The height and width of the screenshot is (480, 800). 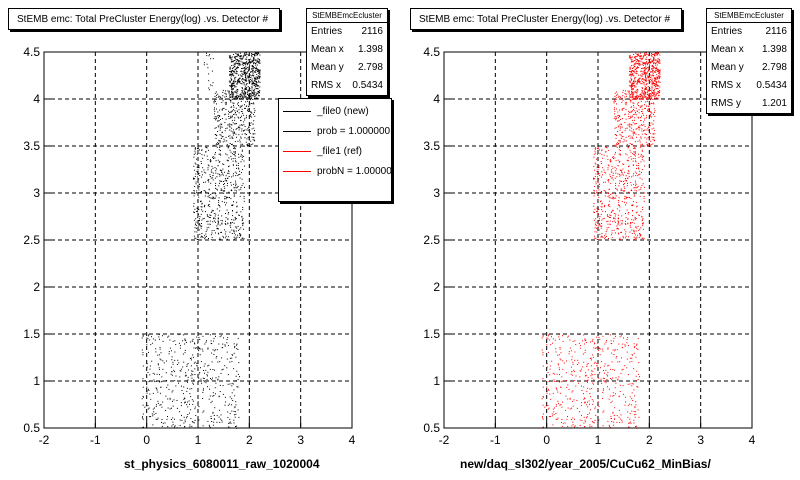 I want to click on stat-label: RMS x, so click(x=326, y=85).